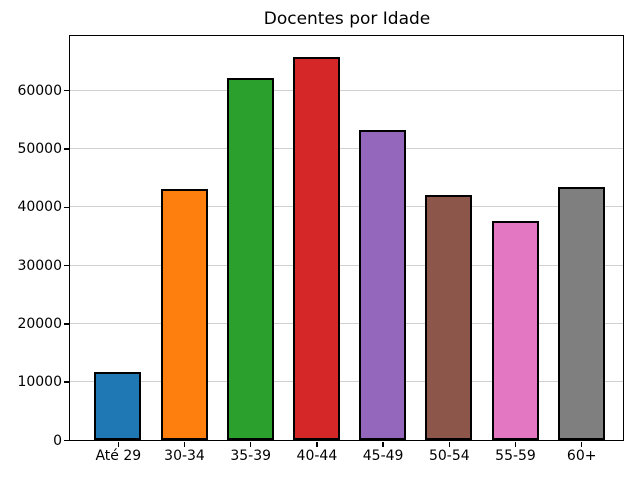 This screenshot has width=640, height=480. I want to click on y-tick-label: 20000, so click(39, 323).